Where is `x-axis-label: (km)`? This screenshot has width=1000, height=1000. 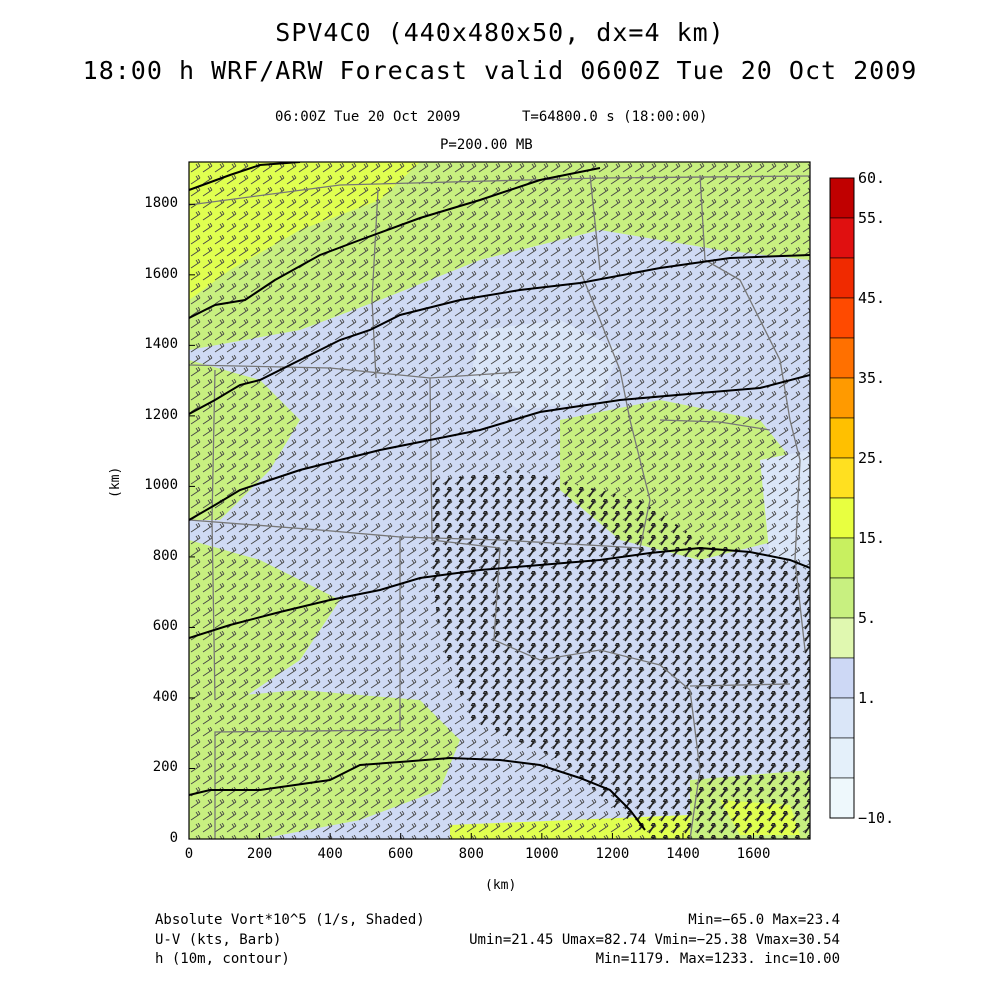
x-axis-label: (km) is located at coordinates (501, 885).